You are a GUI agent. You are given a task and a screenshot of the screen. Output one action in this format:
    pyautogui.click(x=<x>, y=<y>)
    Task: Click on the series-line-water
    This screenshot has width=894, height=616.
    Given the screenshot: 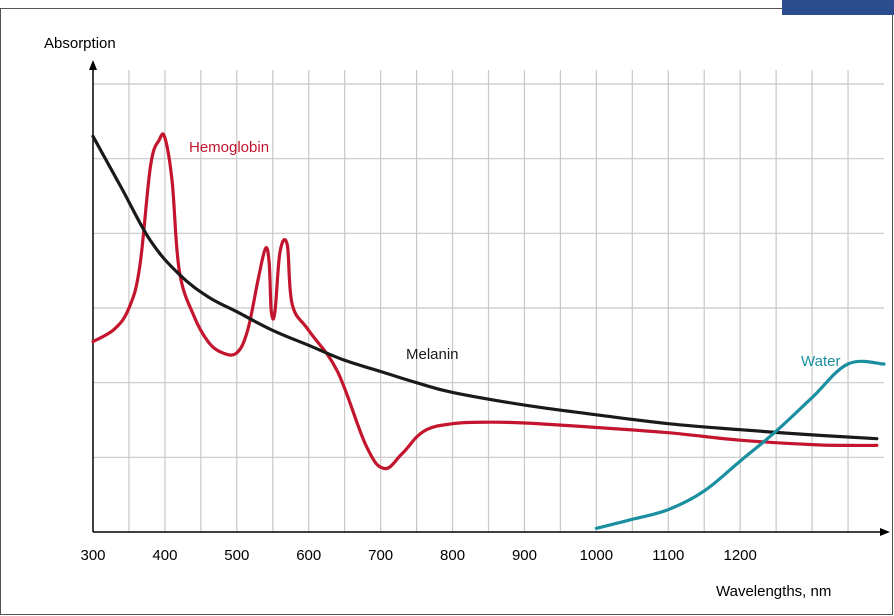 What is the action you would take?
    pyautogui.click(x=740, y=444)
    